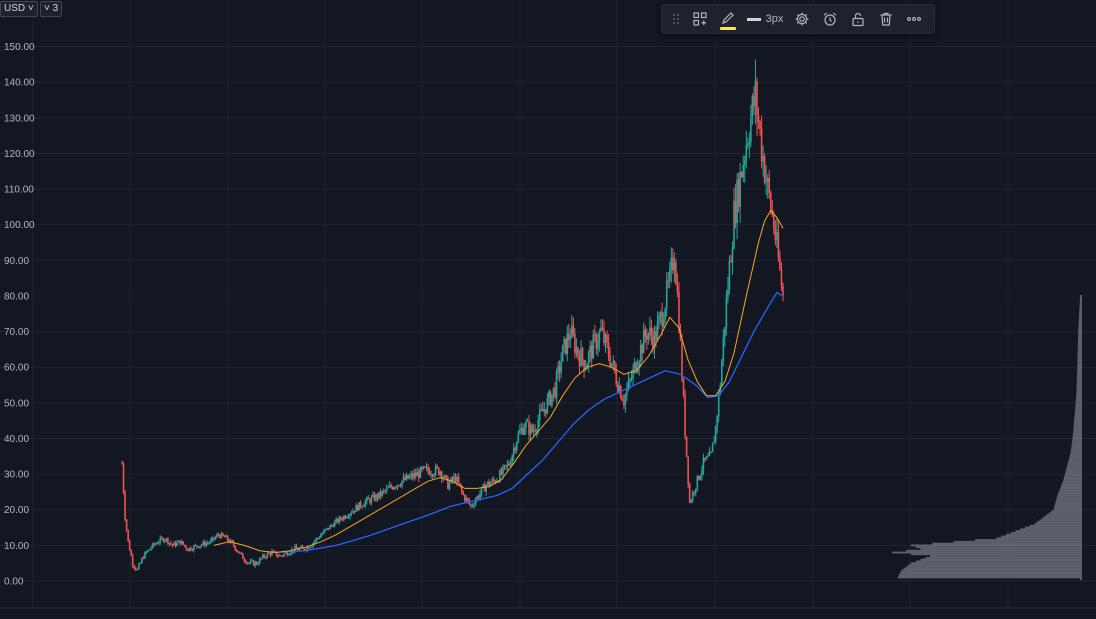  I want to click on currency-selector: USD ˅, so click(19, 9).